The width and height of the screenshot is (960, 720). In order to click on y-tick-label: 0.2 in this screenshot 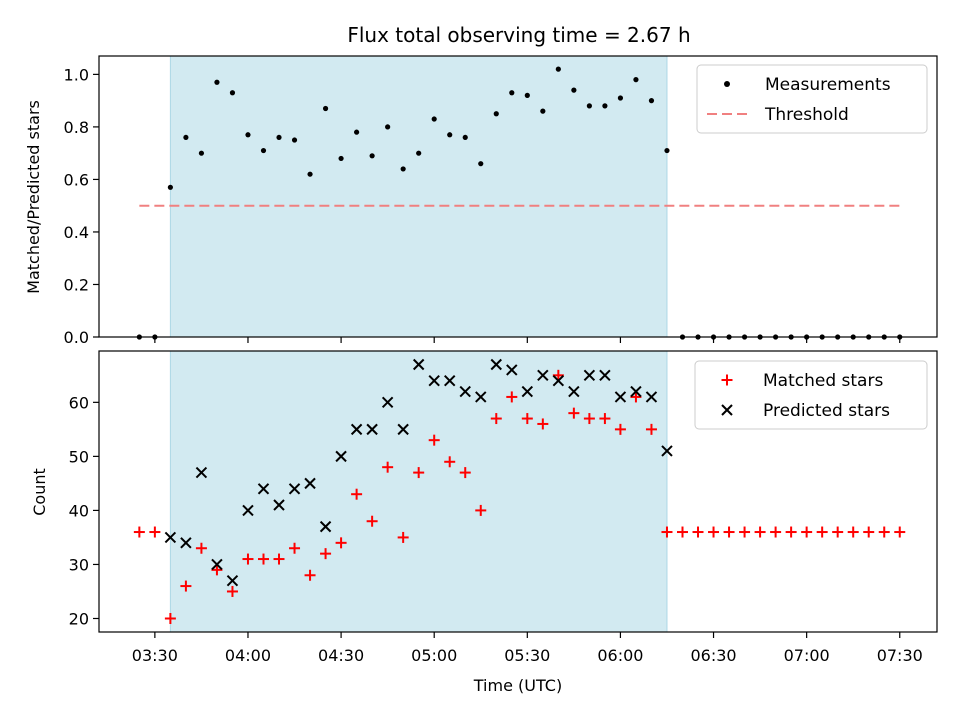, I will do `click(76, 284)`.